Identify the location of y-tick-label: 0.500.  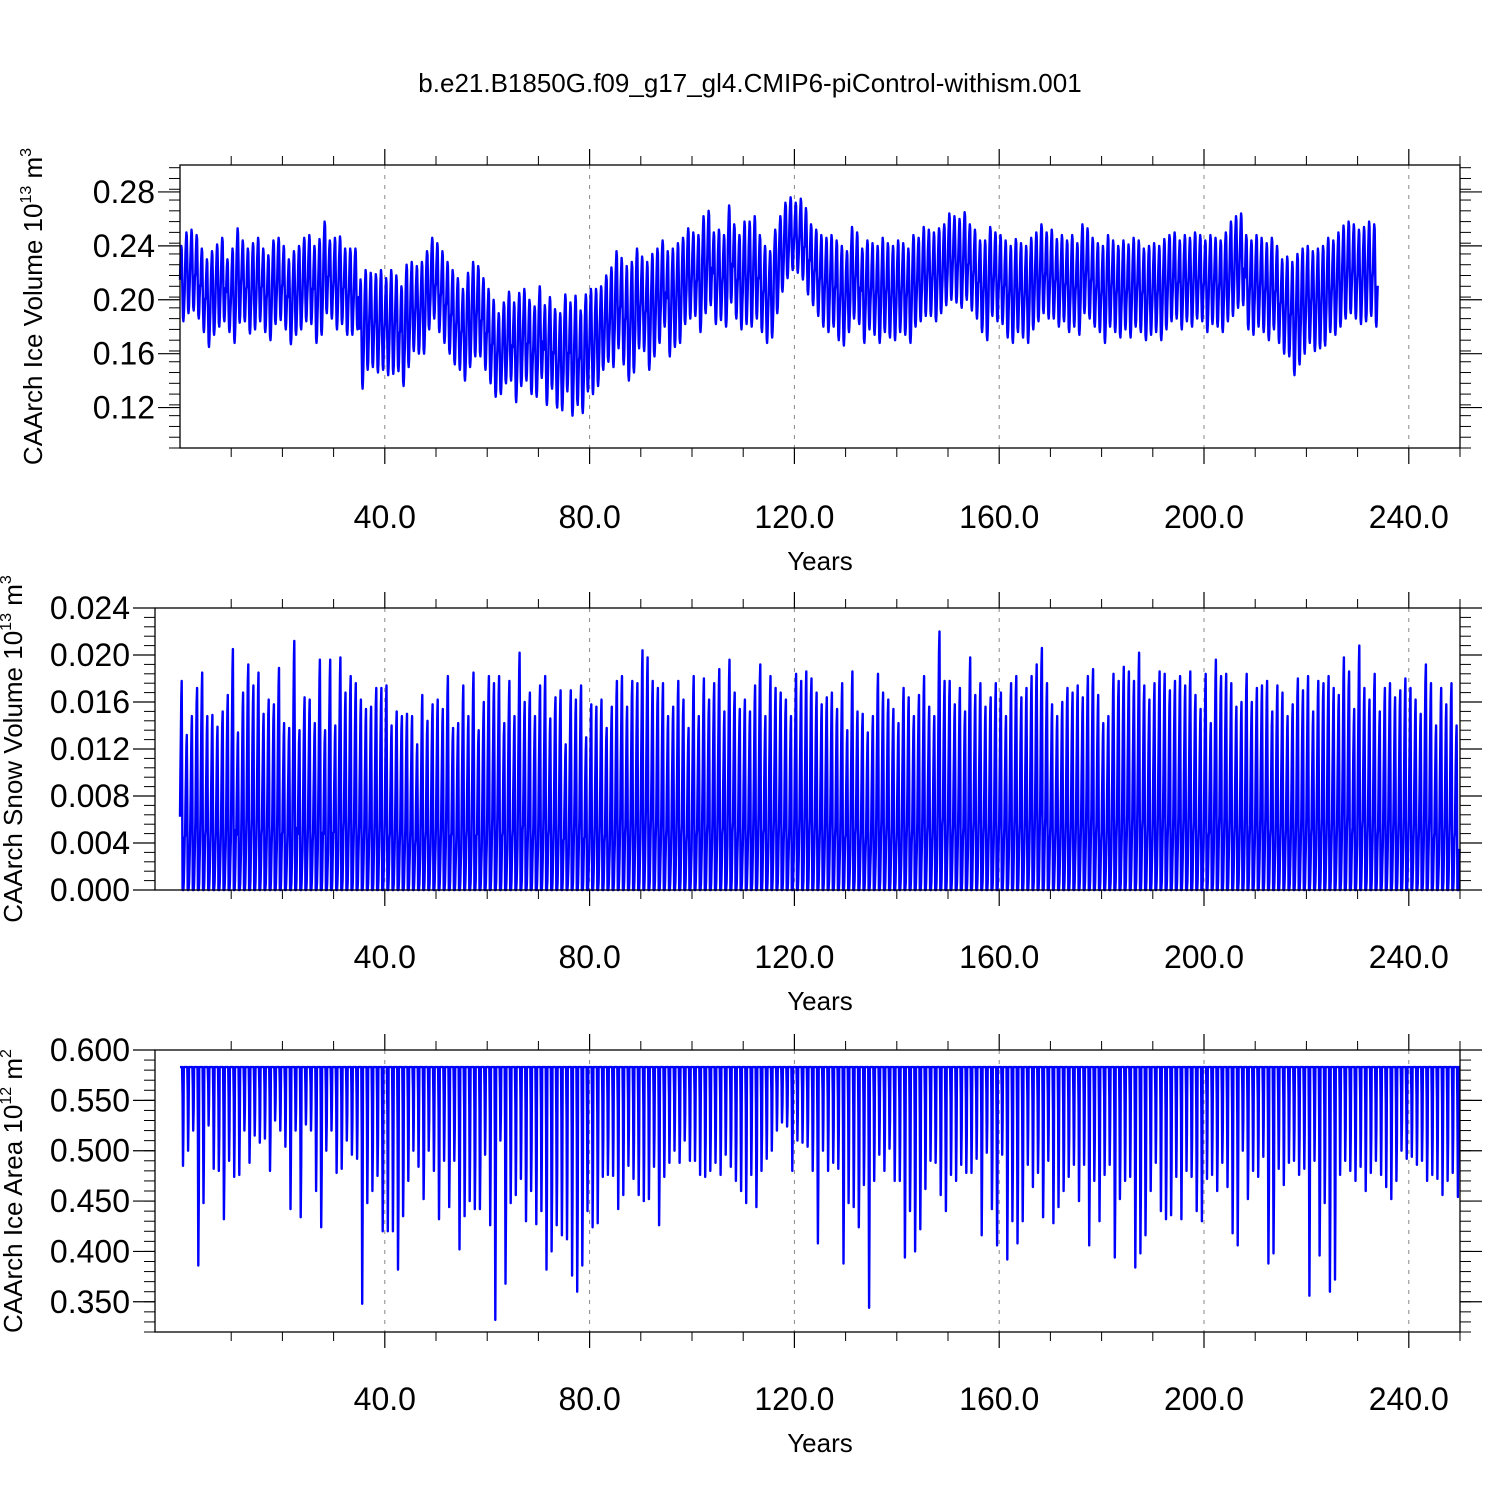
(90, 1151).